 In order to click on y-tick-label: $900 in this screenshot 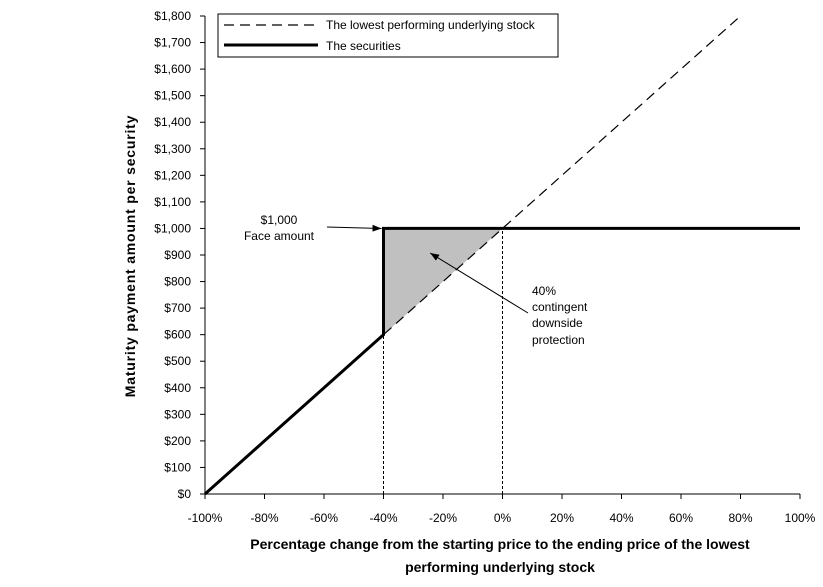, I will do `click(177, 255)`.